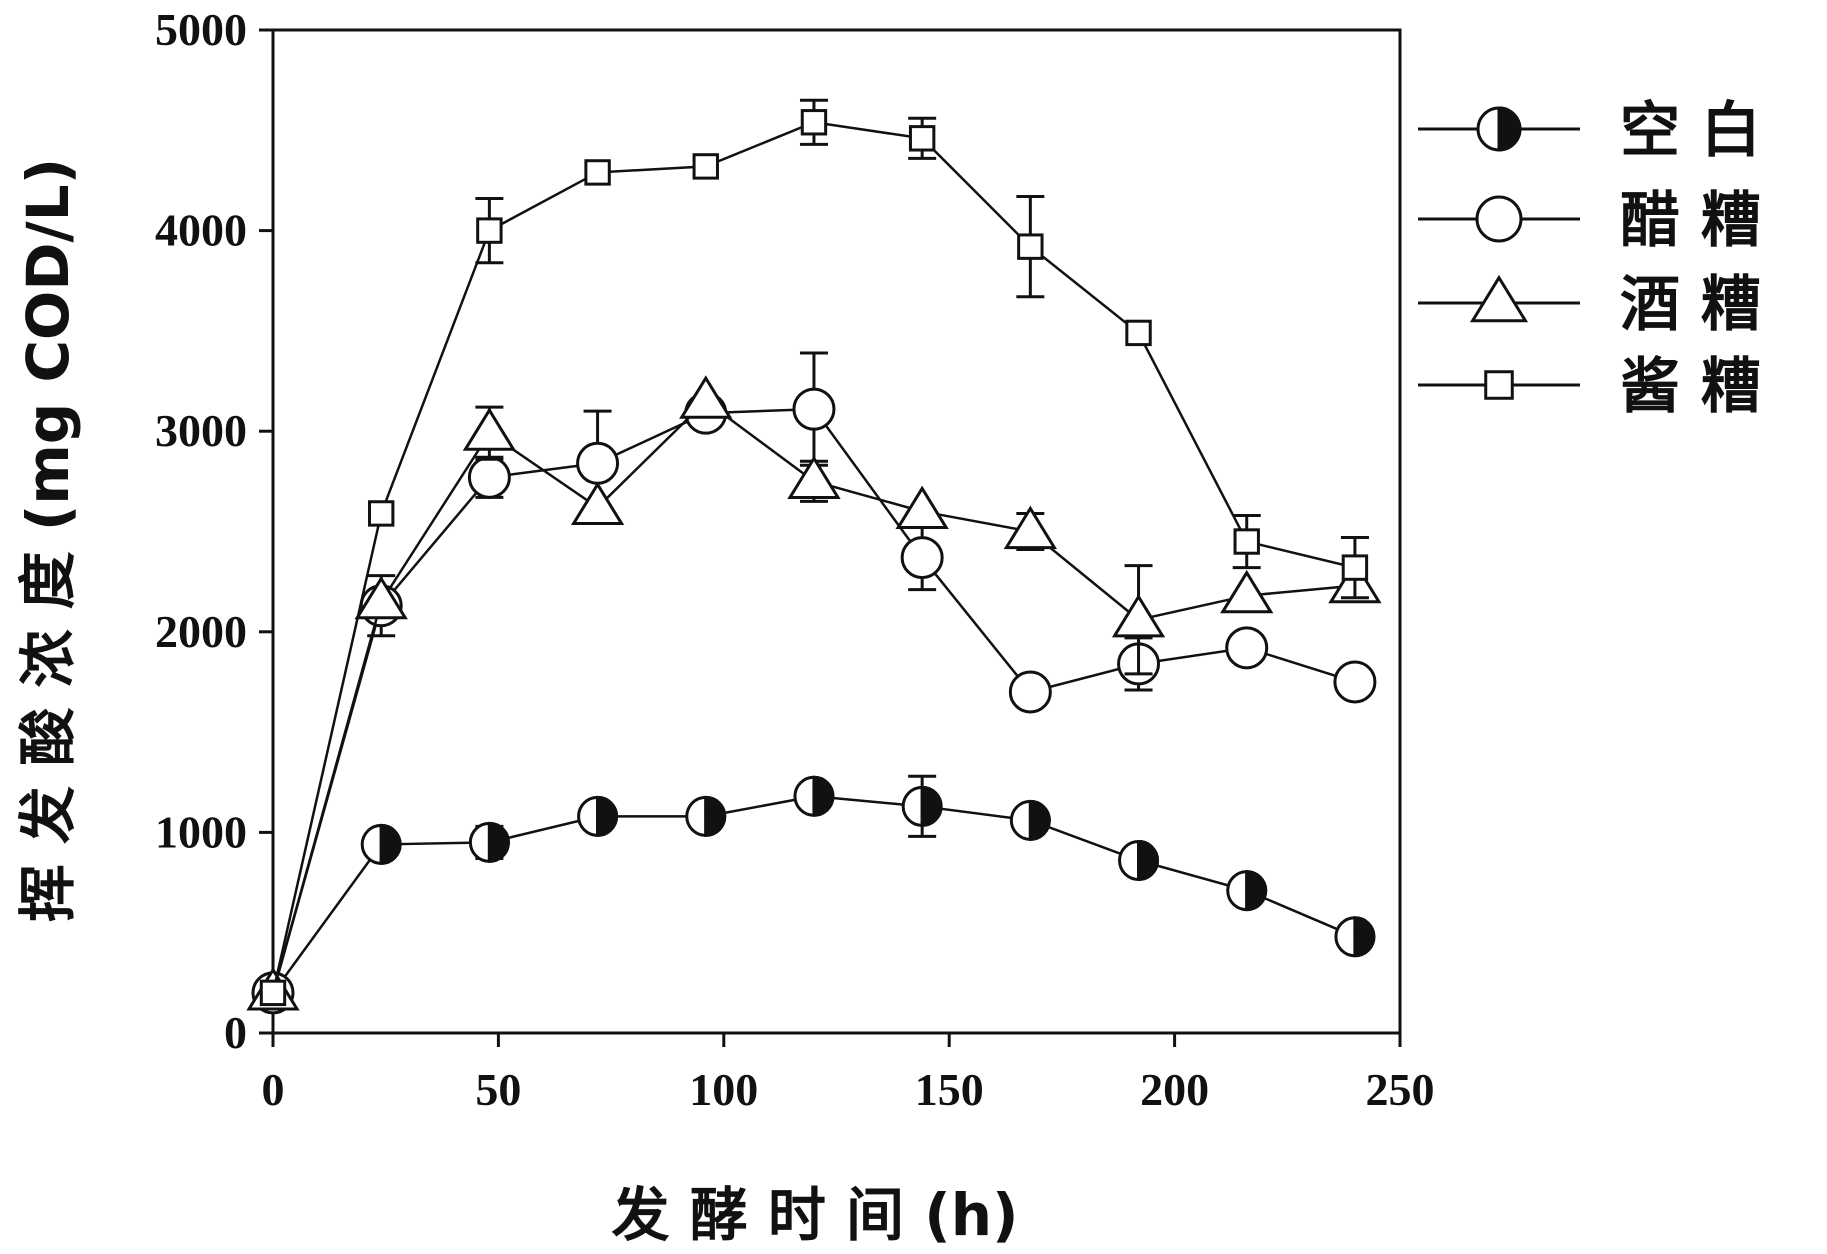  Describe the element at coordinates (1589, 259) in the screenshot. I see `legend: 空 白醋 糟酒 糟酱 糟` at that location.